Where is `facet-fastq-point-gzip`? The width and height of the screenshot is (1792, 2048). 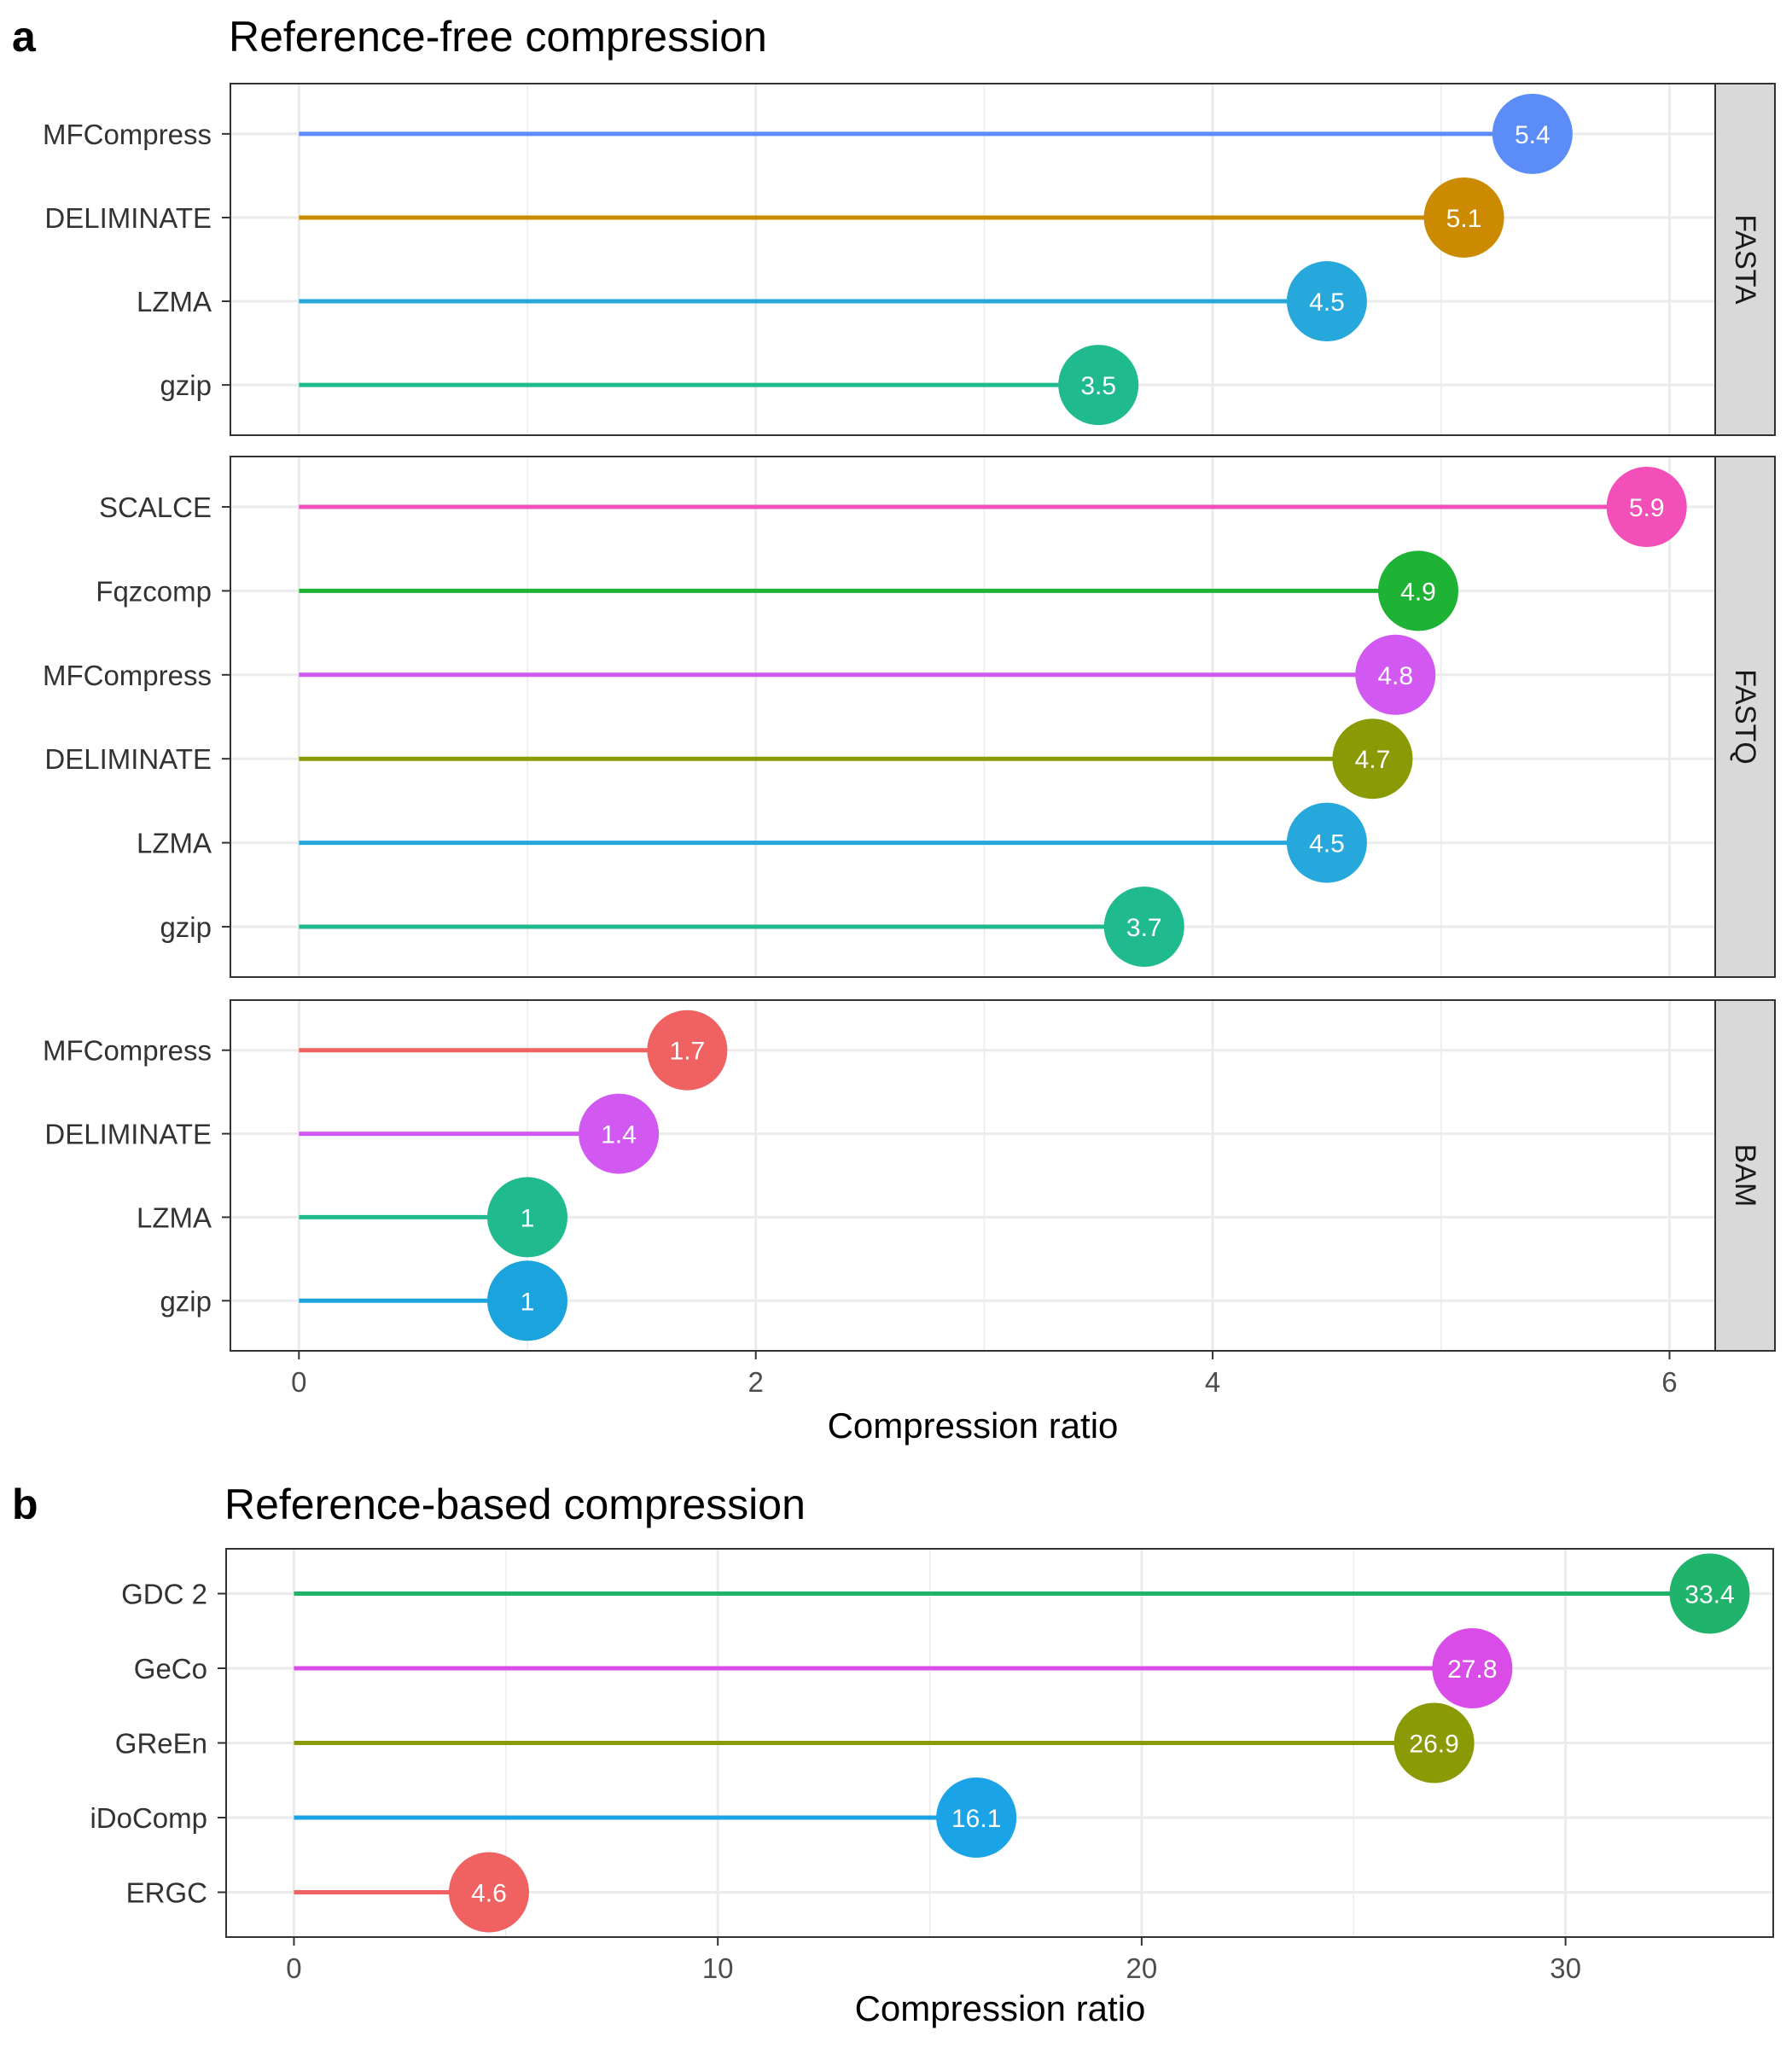 facet-fastq-point-gzip is located at coordinates (1143, 927).